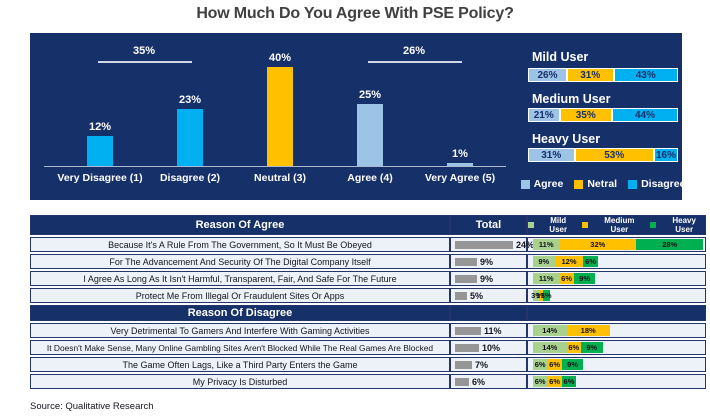 The width and height of the screenshot is (710, 420). I want to click on medium-user-swatch-icon, so click(585, 225).